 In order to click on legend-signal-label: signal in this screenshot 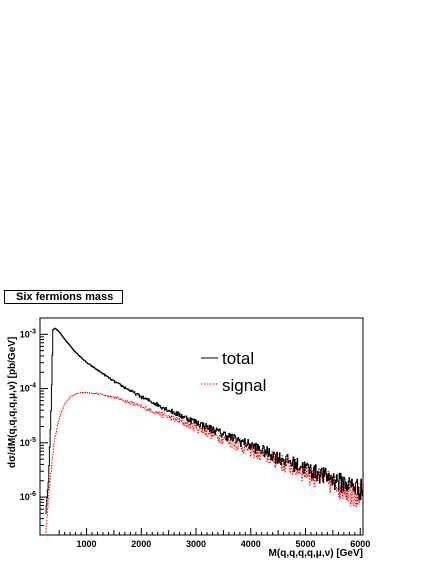, I will do `click(244, 385)`.